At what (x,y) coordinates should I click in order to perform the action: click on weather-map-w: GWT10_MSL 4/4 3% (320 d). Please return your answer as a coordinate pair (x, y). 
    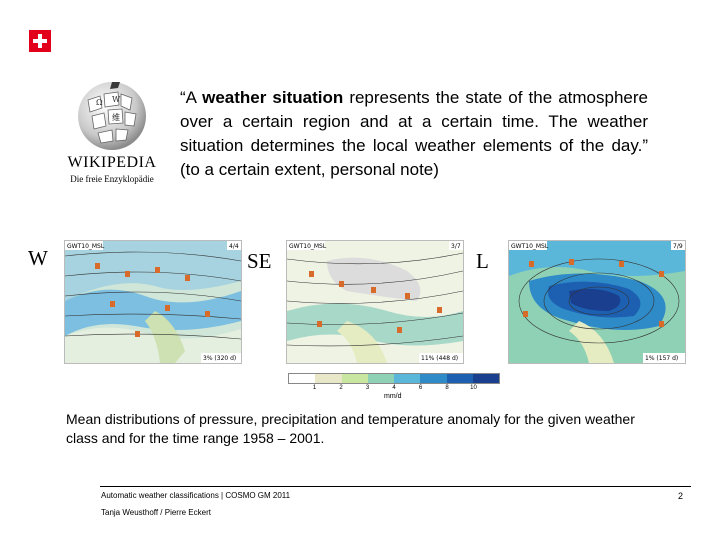
    Looking at the image, I should click on (153, 302).